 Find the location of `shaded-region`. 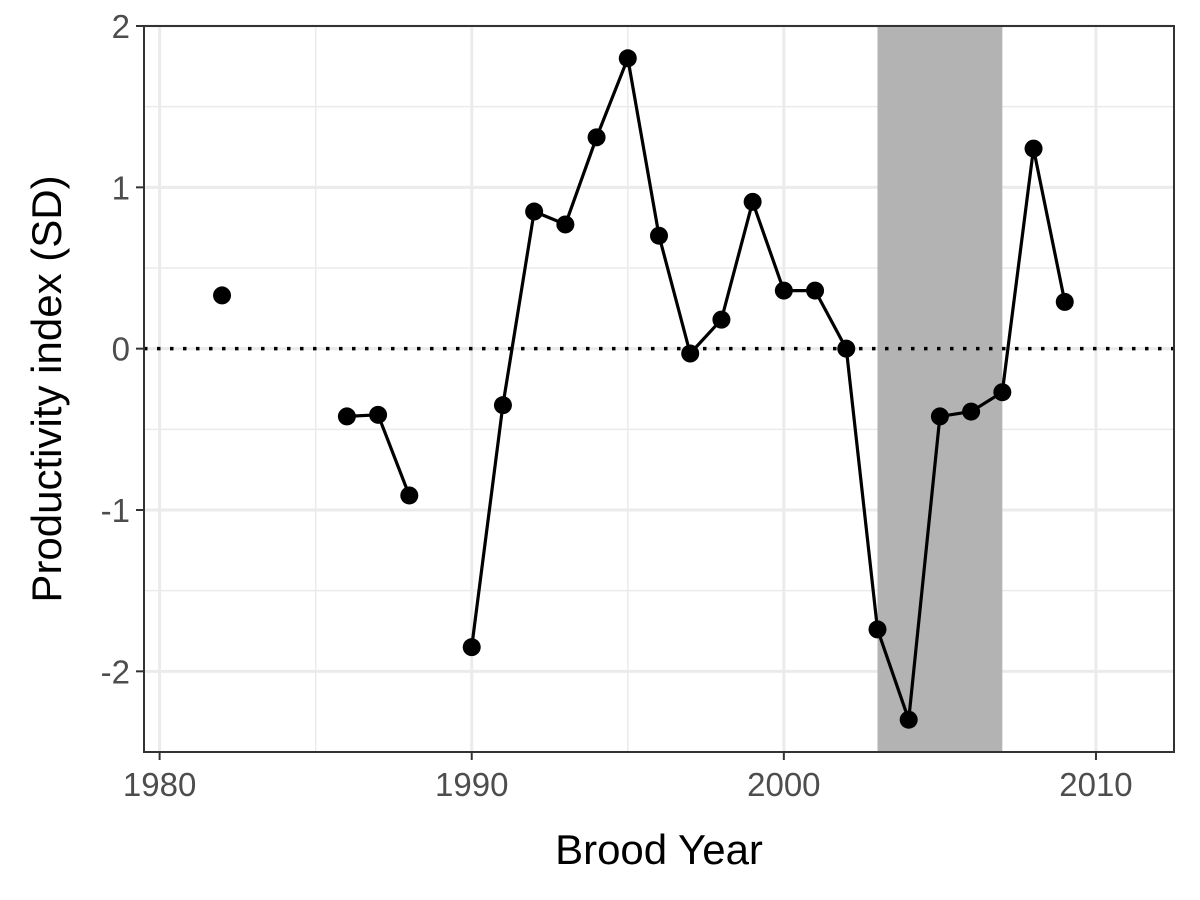

shaded-region is located at coordinates (940, 389).